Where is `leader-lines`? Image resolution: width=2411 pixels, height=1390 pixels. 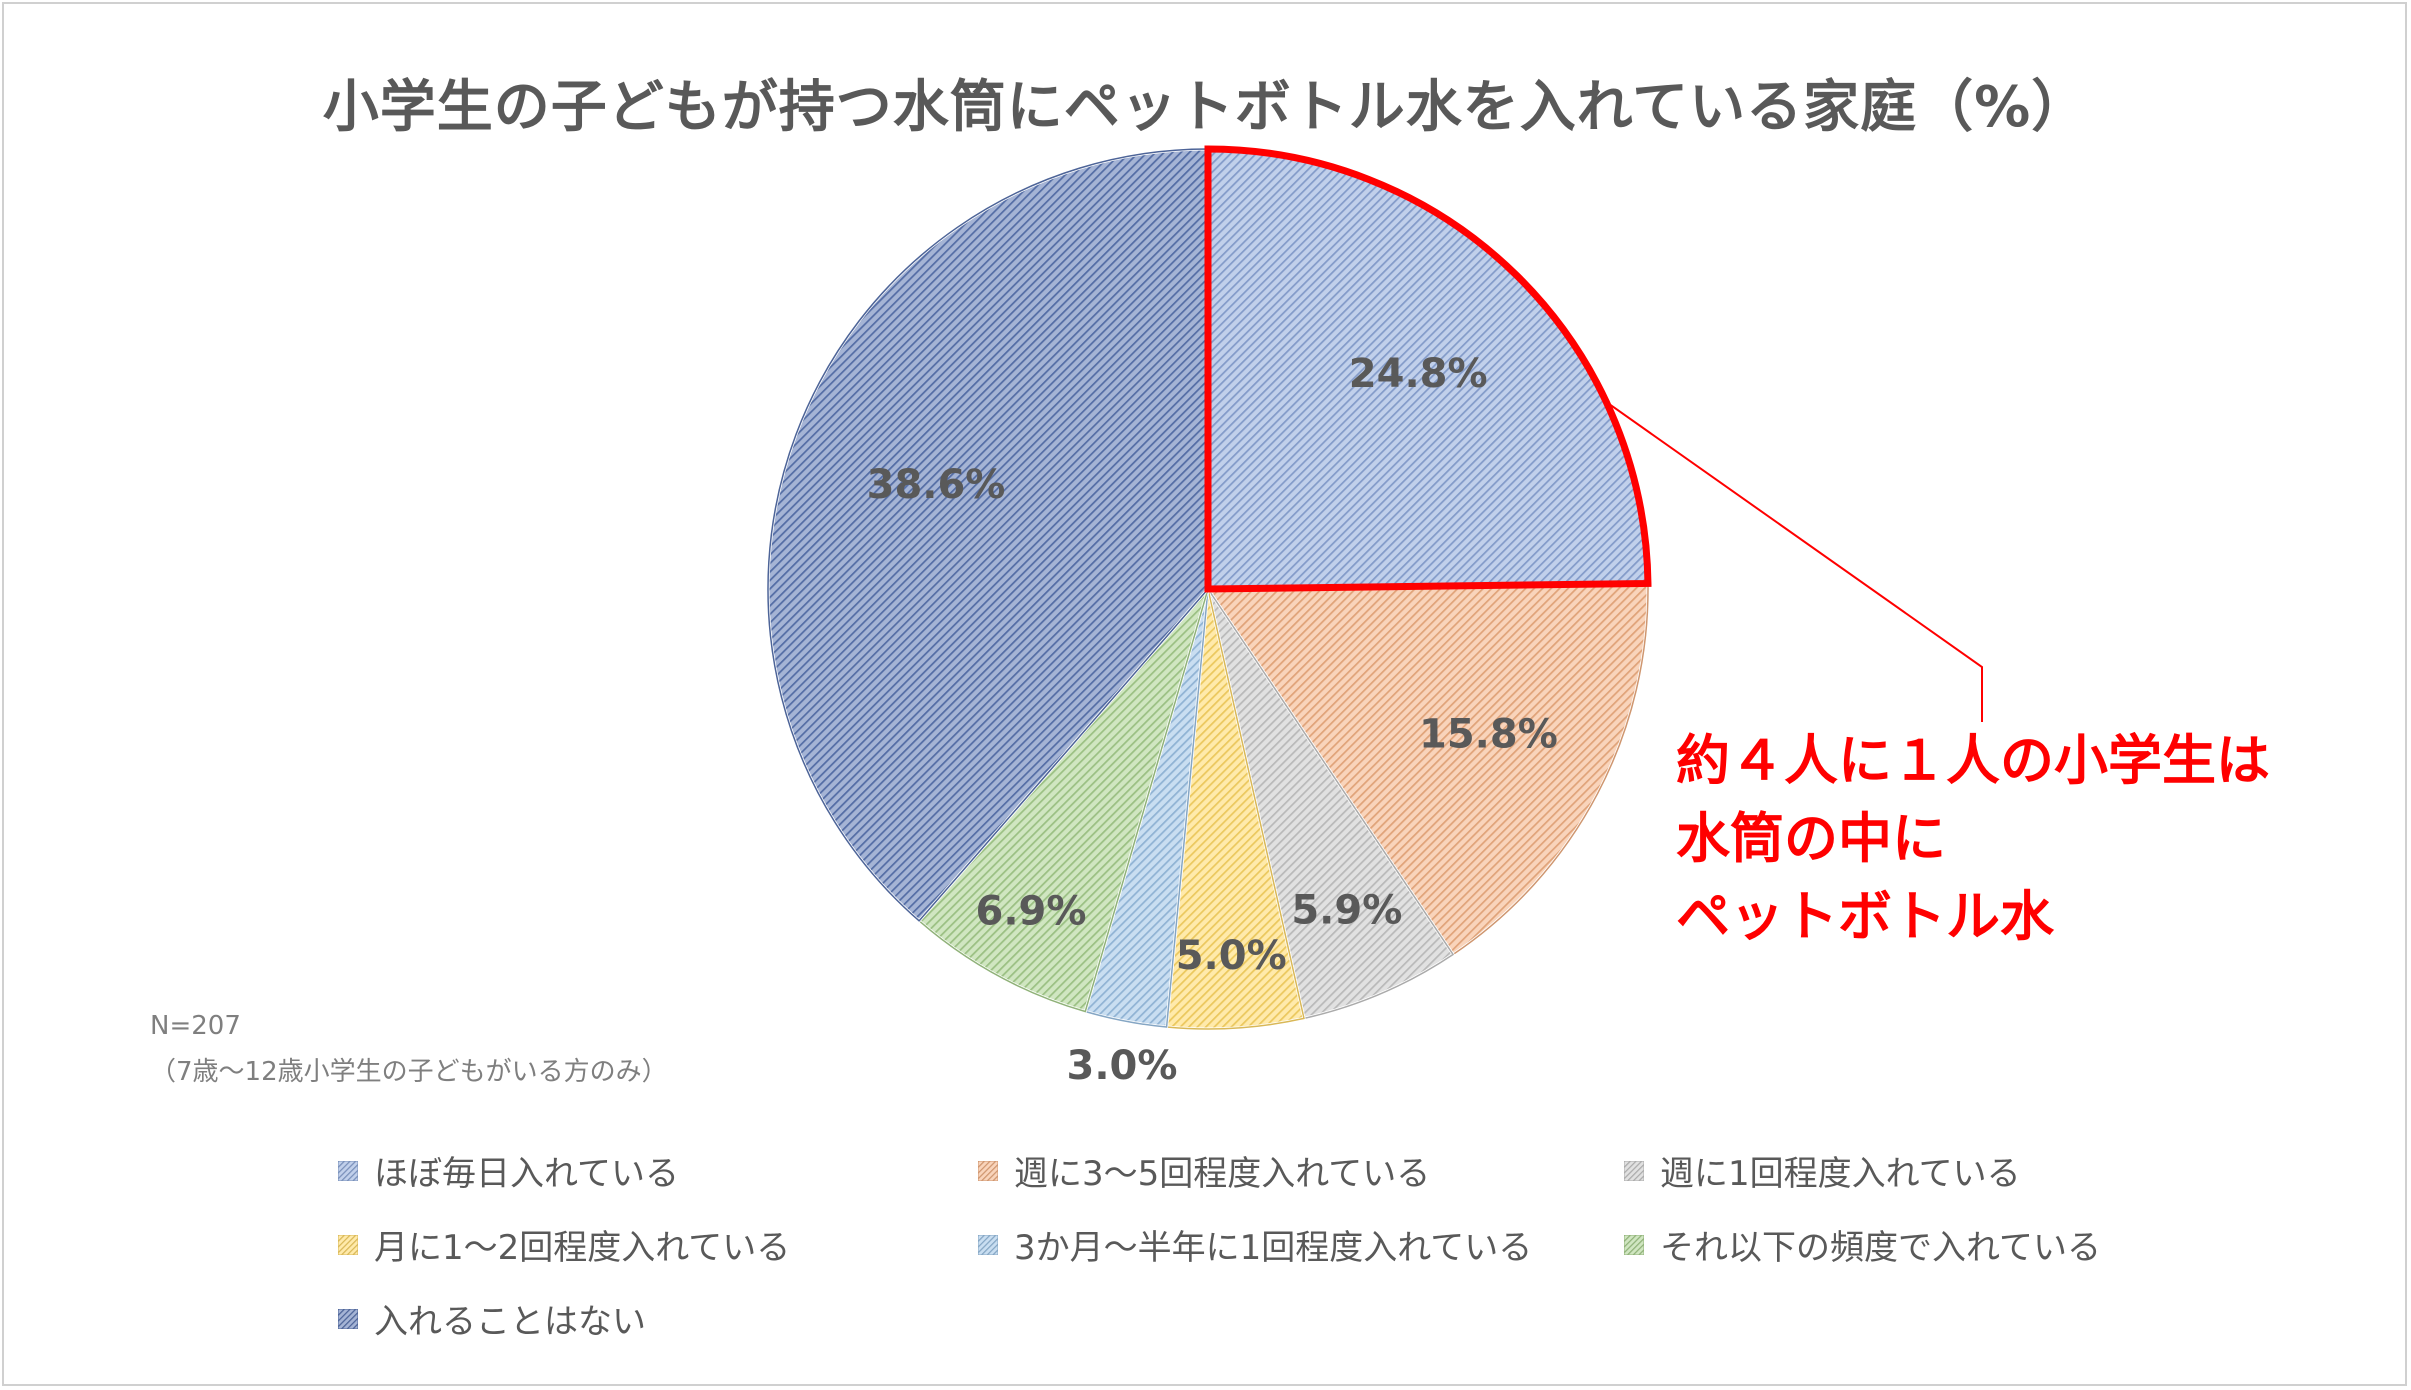 leader-lines is located at coordinates (1794, 561).